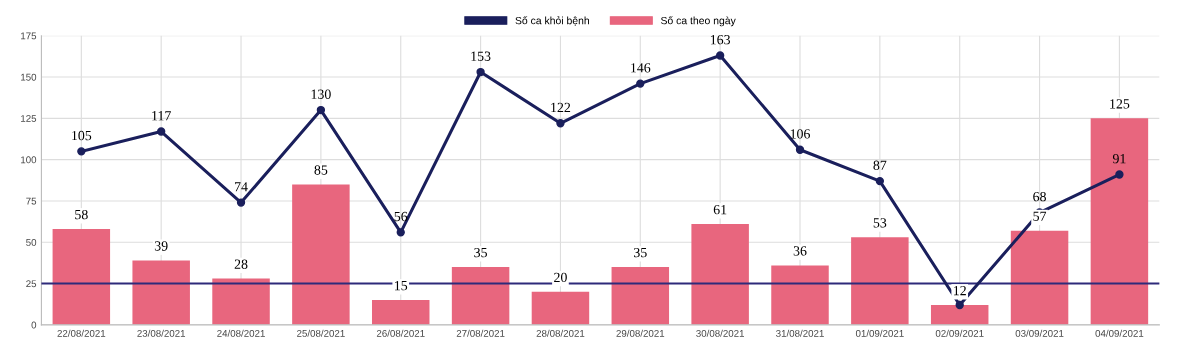 The width and height of the screenshot is (1183, 357). I want to click on data-label: 20, so click(560, 277).